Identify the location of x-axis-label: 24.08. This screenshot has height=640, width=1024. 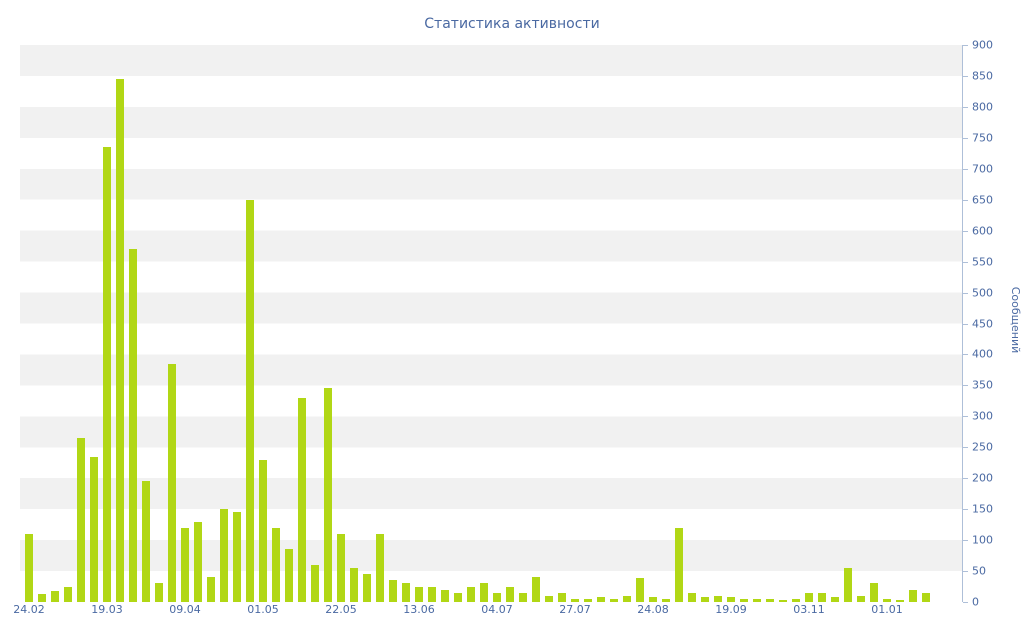
(653, 609).